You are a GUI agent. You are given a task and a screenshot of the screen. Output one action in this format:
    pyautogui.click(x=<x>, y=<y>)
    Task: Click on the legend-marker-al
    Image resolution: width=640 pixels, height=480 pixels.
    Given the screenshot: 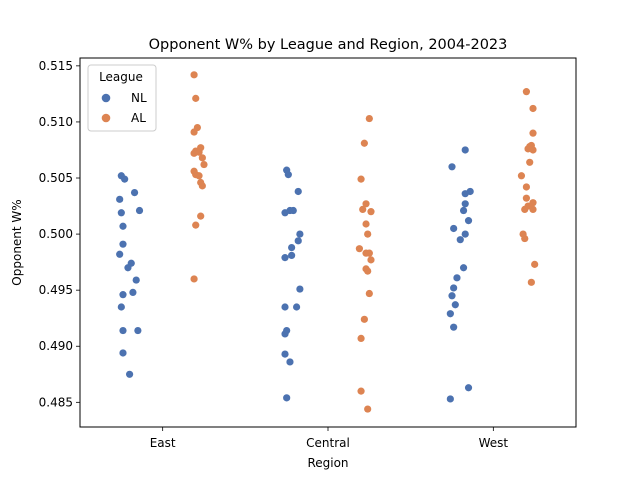 What is the action you would take?
    pyautogui.click(x=106, y=118)
    